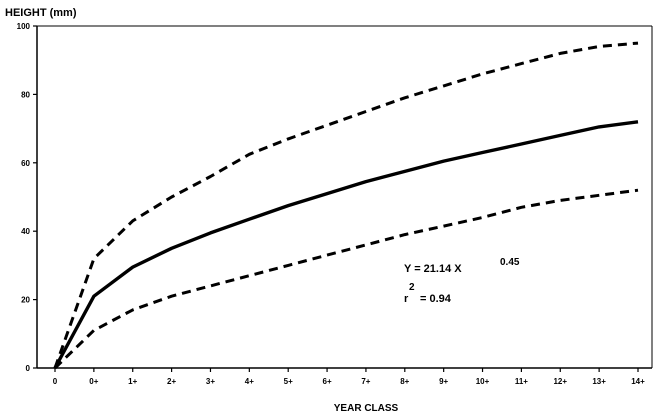 The height and width of the screenshot is (417, 665). I want to click on x-tick-label: 0+, so click(93, 381).